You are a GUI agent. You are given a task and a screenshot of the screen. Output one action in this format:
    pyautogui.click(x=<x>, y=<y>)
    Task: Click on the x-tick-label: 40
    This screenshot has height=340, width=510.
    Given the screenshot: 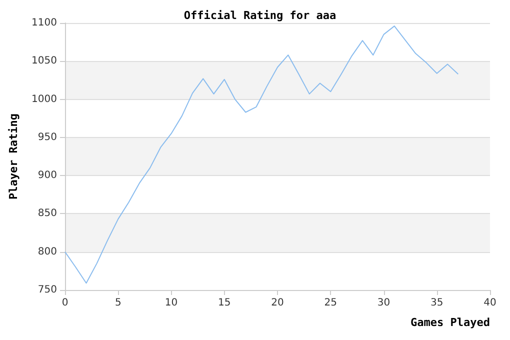 What is the action you would take?
    pyautogui.click(x=490, y=303)
    